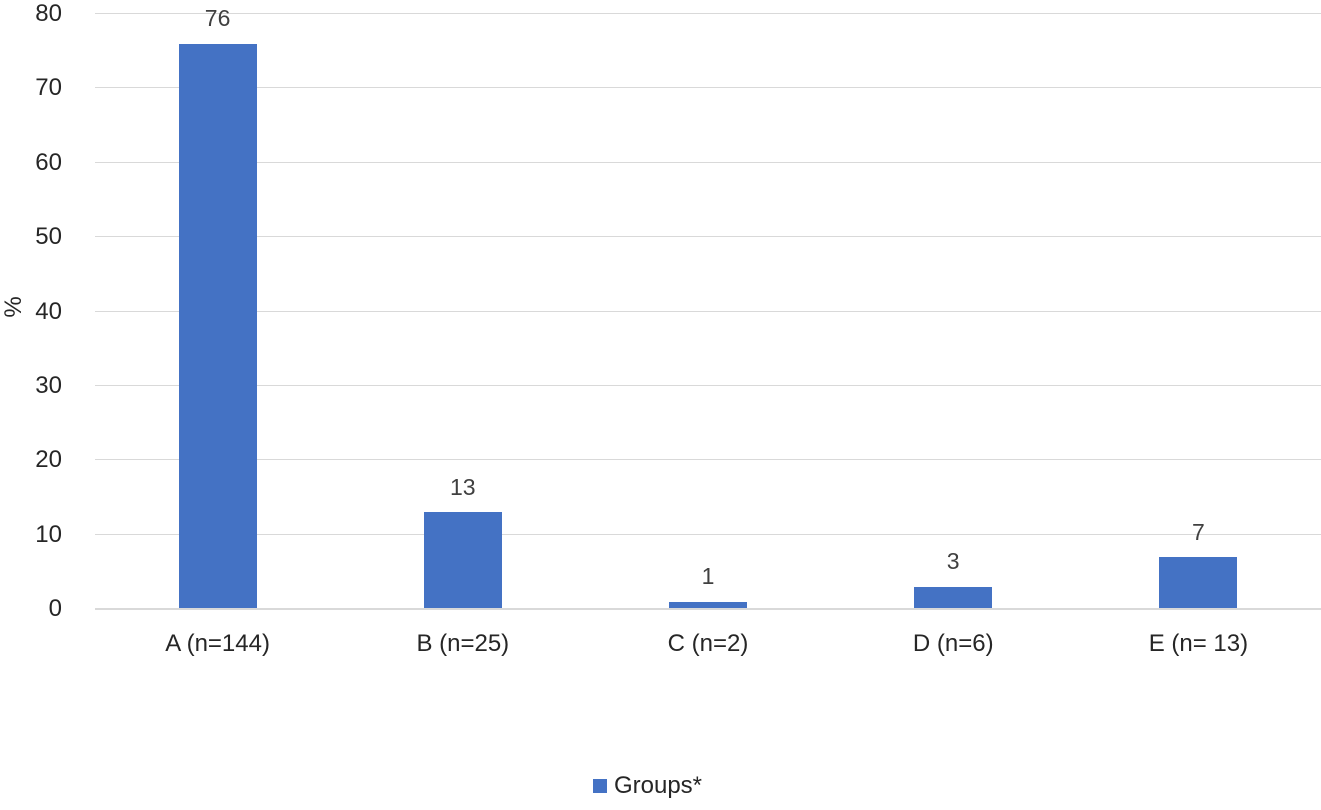 The width and height of the screenshot is (1321, 810). I want to click on y-tick-label-10: 10, so click(48, 534).